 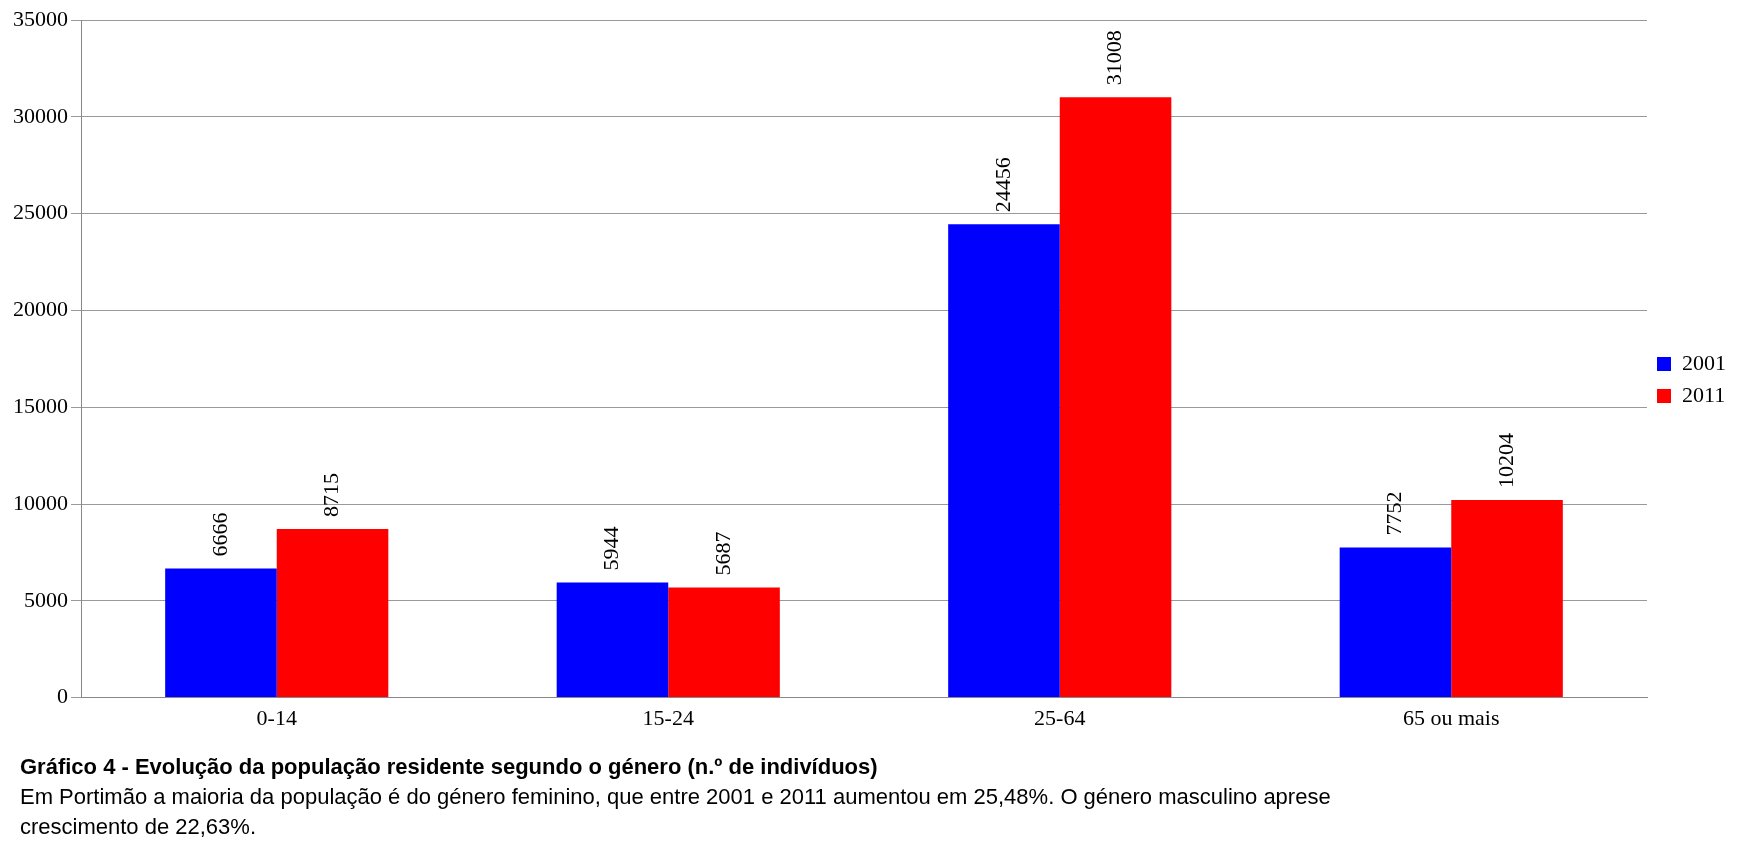 I want to click on y-tick-label: 20000, so click(x=40, y=309).